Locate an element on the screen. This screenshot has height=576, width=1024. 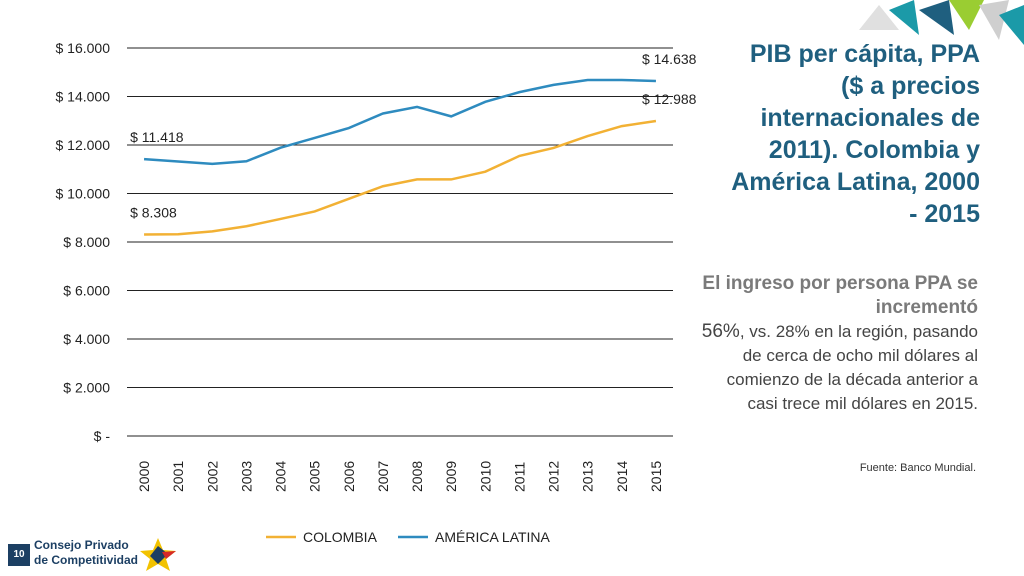
data-label: $ 12.988 is located at coordinates (669, 99).